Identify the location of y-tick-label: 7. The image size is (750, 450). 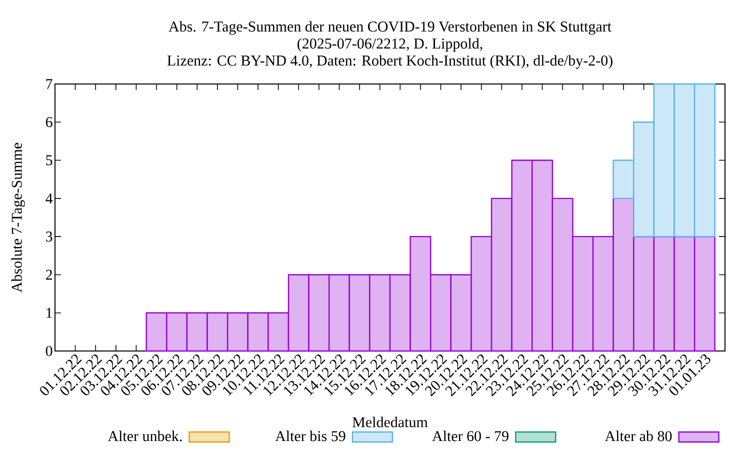
(49, 84).